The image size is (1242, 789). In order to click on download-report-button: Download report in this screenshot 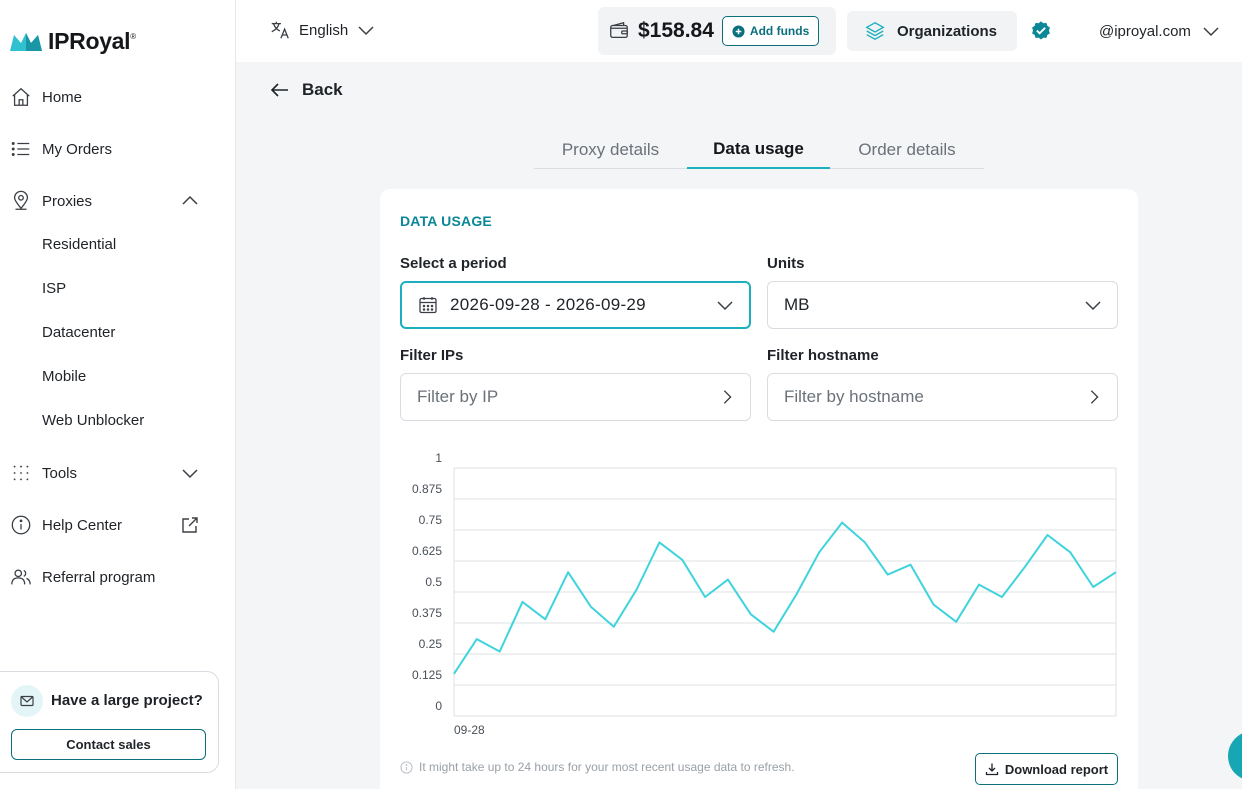, I will do `click(1046, 769)`.